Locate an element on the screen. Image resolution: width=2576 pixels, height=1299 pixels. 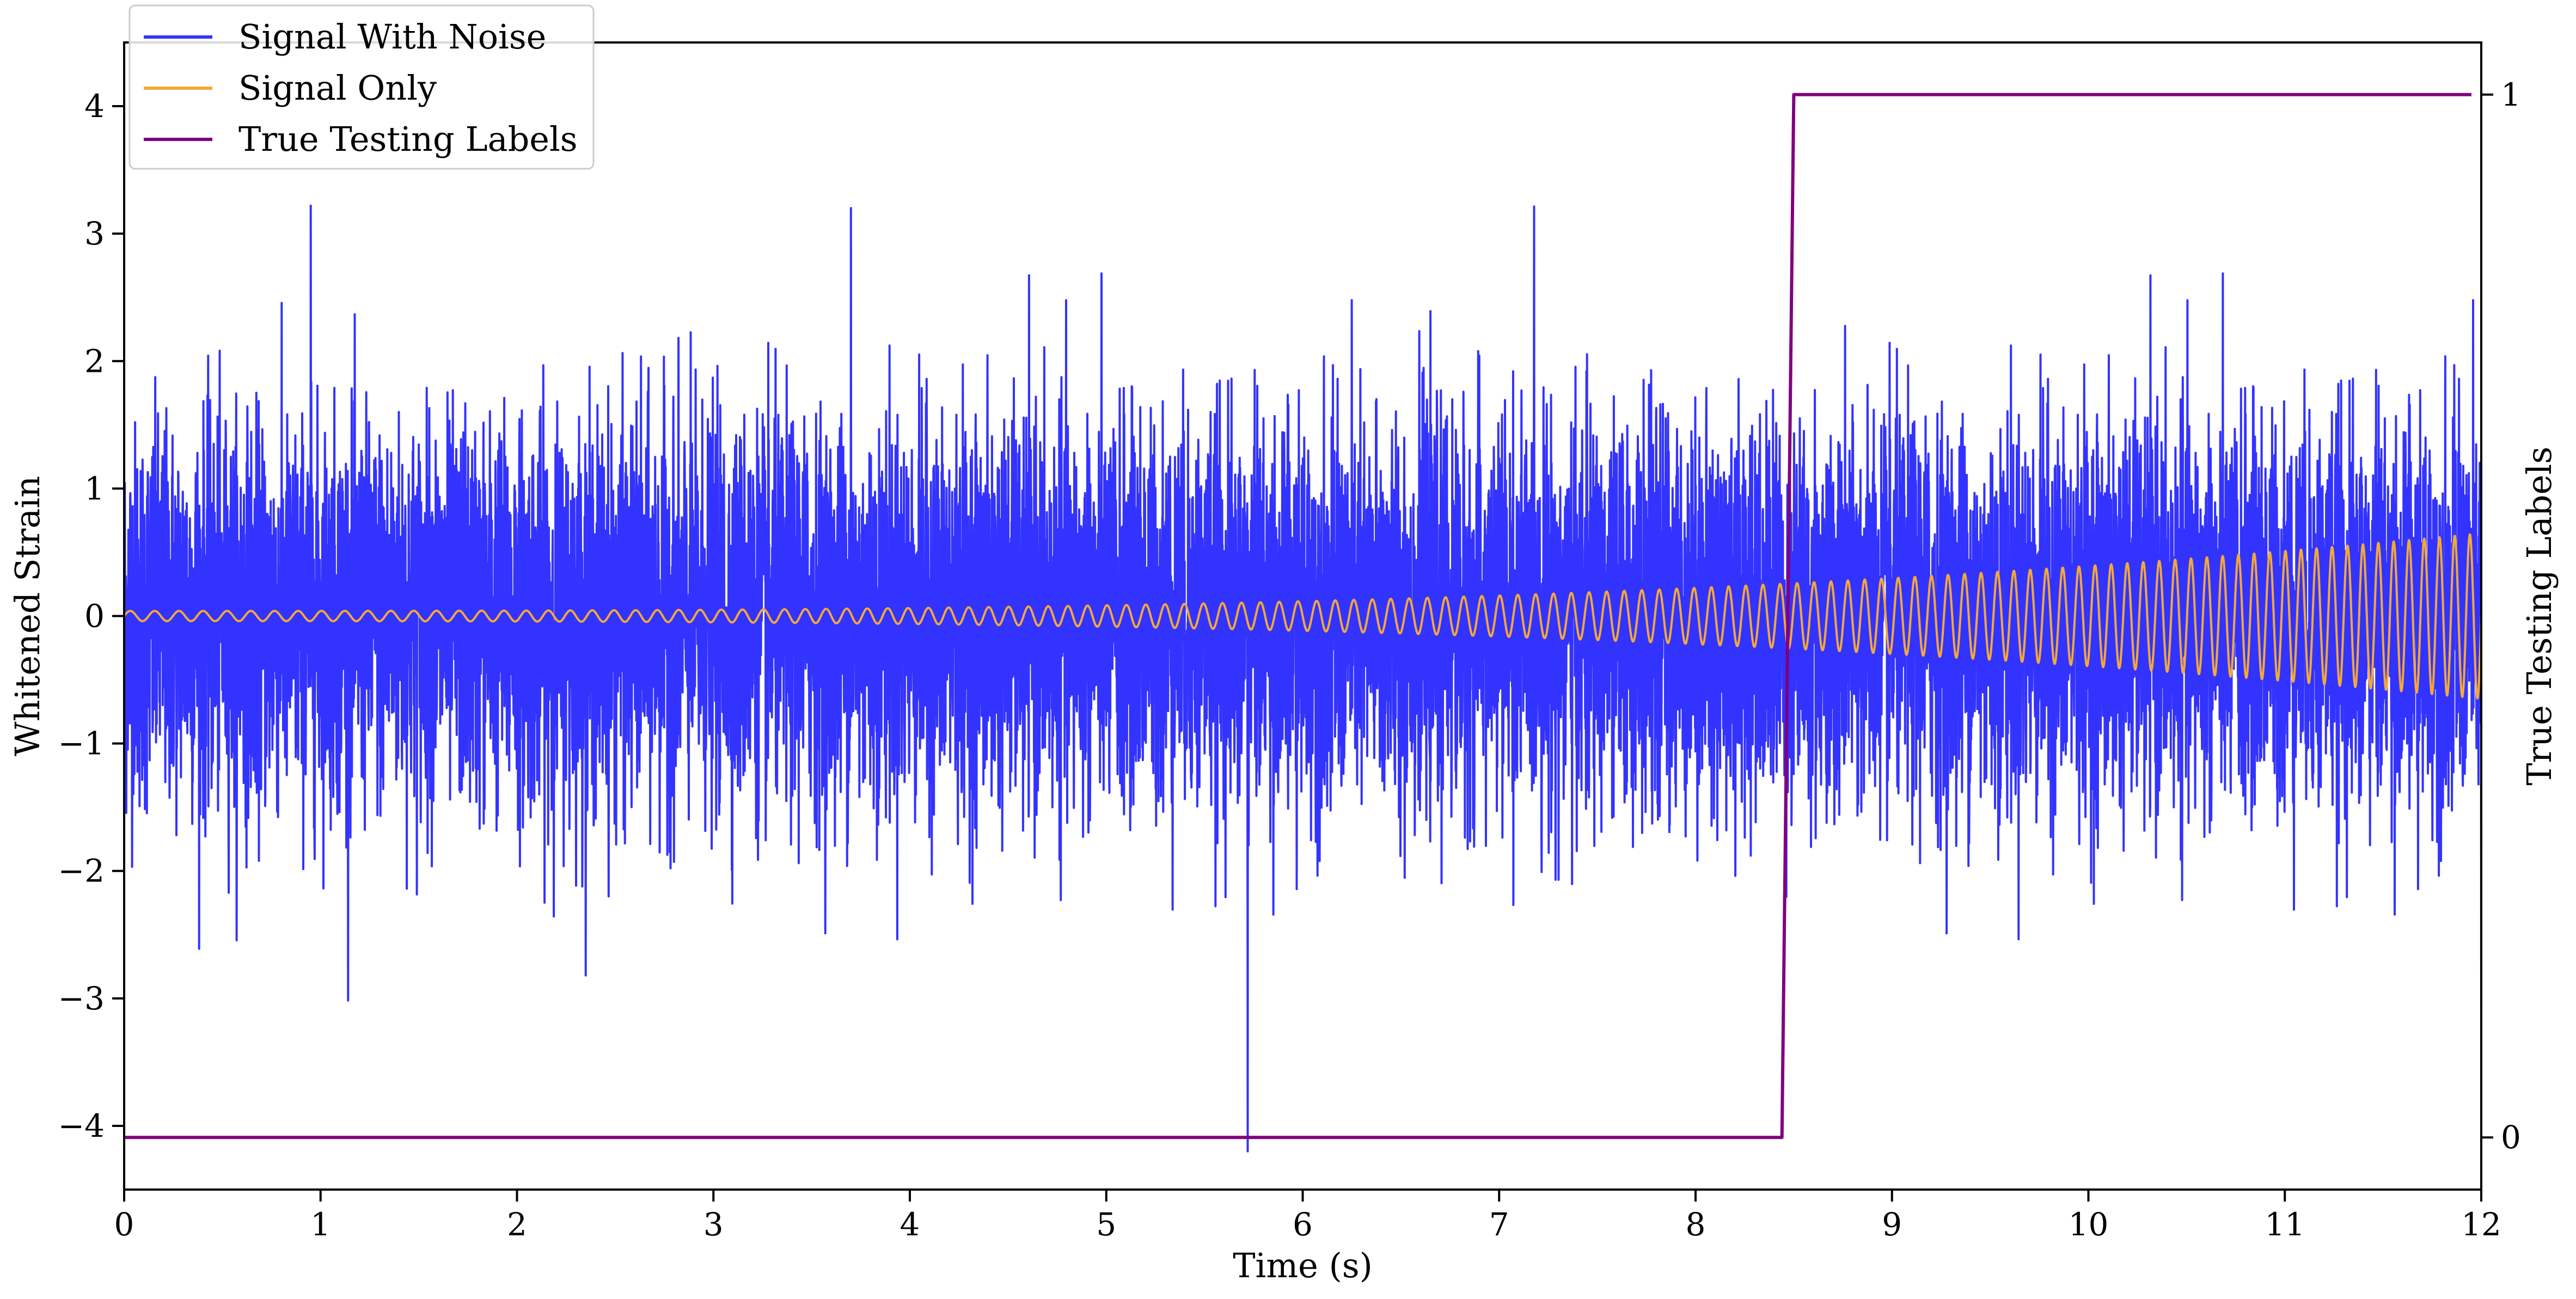
x-tick-label: 10 is located at coordinates (2089, 1224).